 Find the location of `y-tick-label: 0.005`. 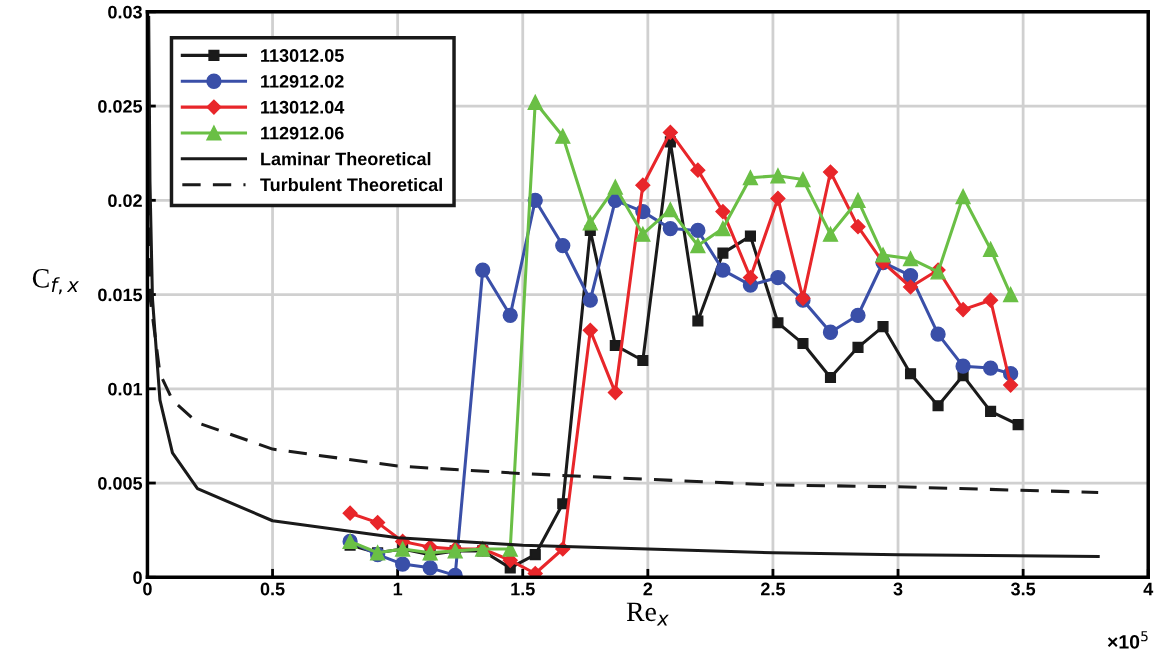

y-tick-label: 0.005 is located at coordinates (120, 483).